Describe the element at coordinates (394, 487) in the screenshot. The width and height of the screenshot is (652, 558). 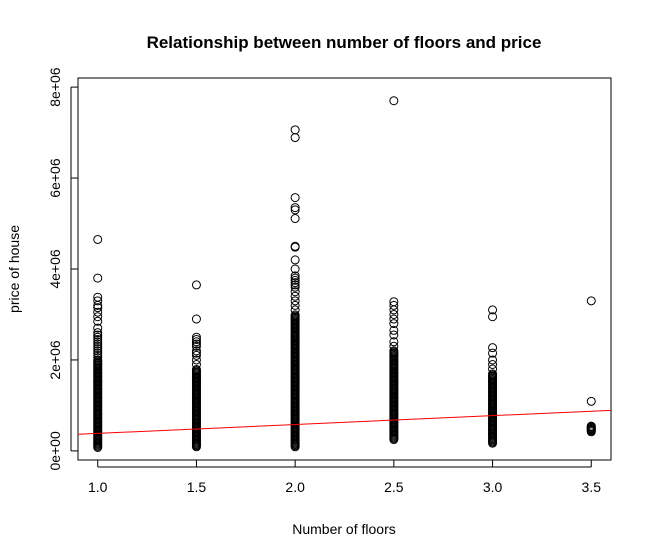
I see `x-tick-label: 2.5` at that location.